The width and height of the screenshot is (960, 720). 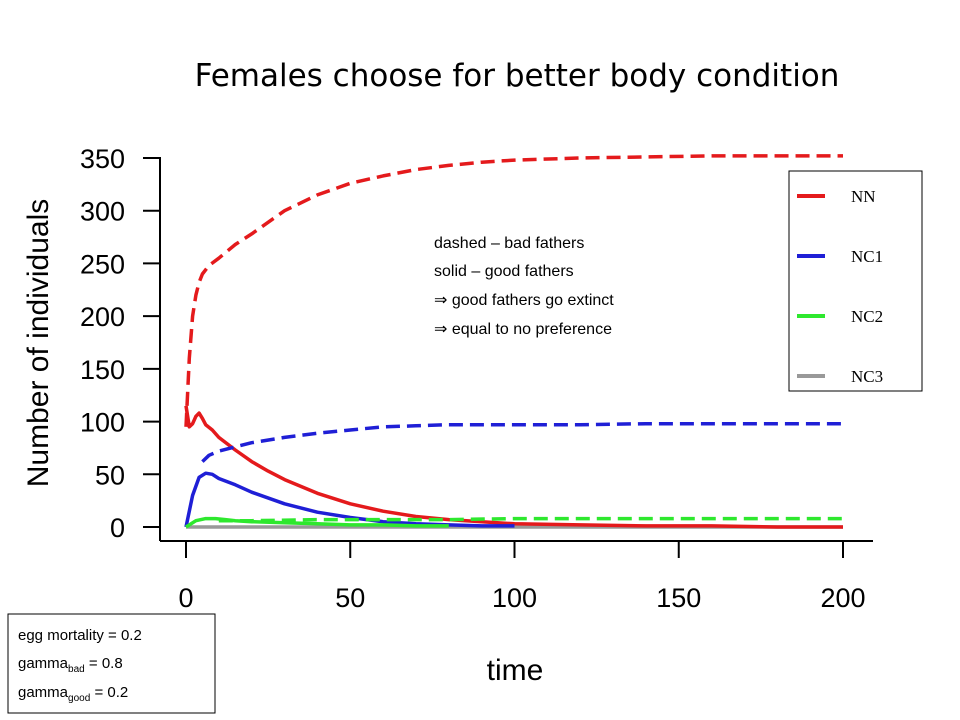 What do you see at coordinates (102, 370) in the screenshot?
I see `y-tick-label: 150` at bounding box center [102, 370].